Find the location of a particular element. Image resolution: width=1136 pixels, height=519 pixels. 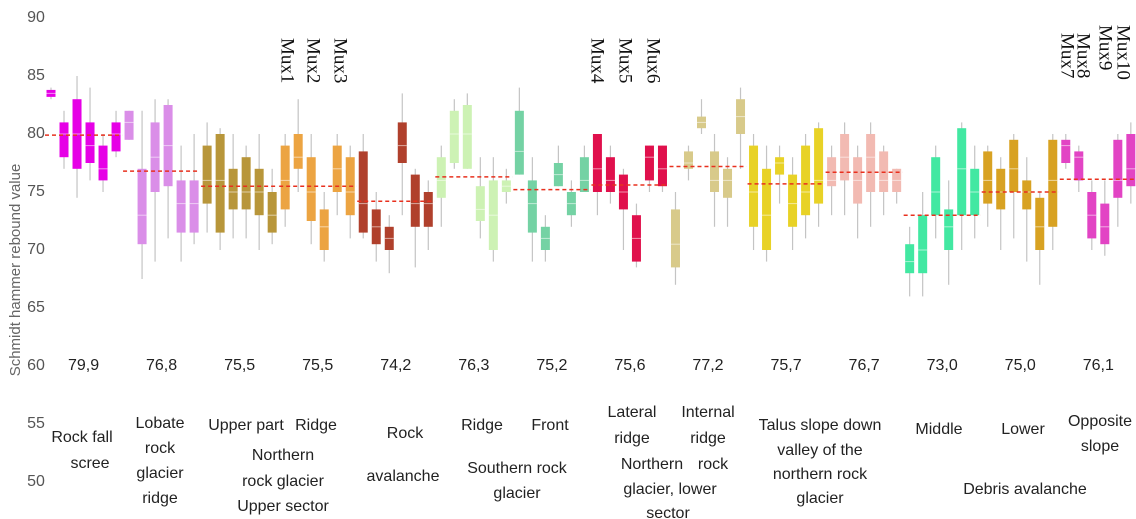

group-label: Northern is located at coordinates (283, 455).